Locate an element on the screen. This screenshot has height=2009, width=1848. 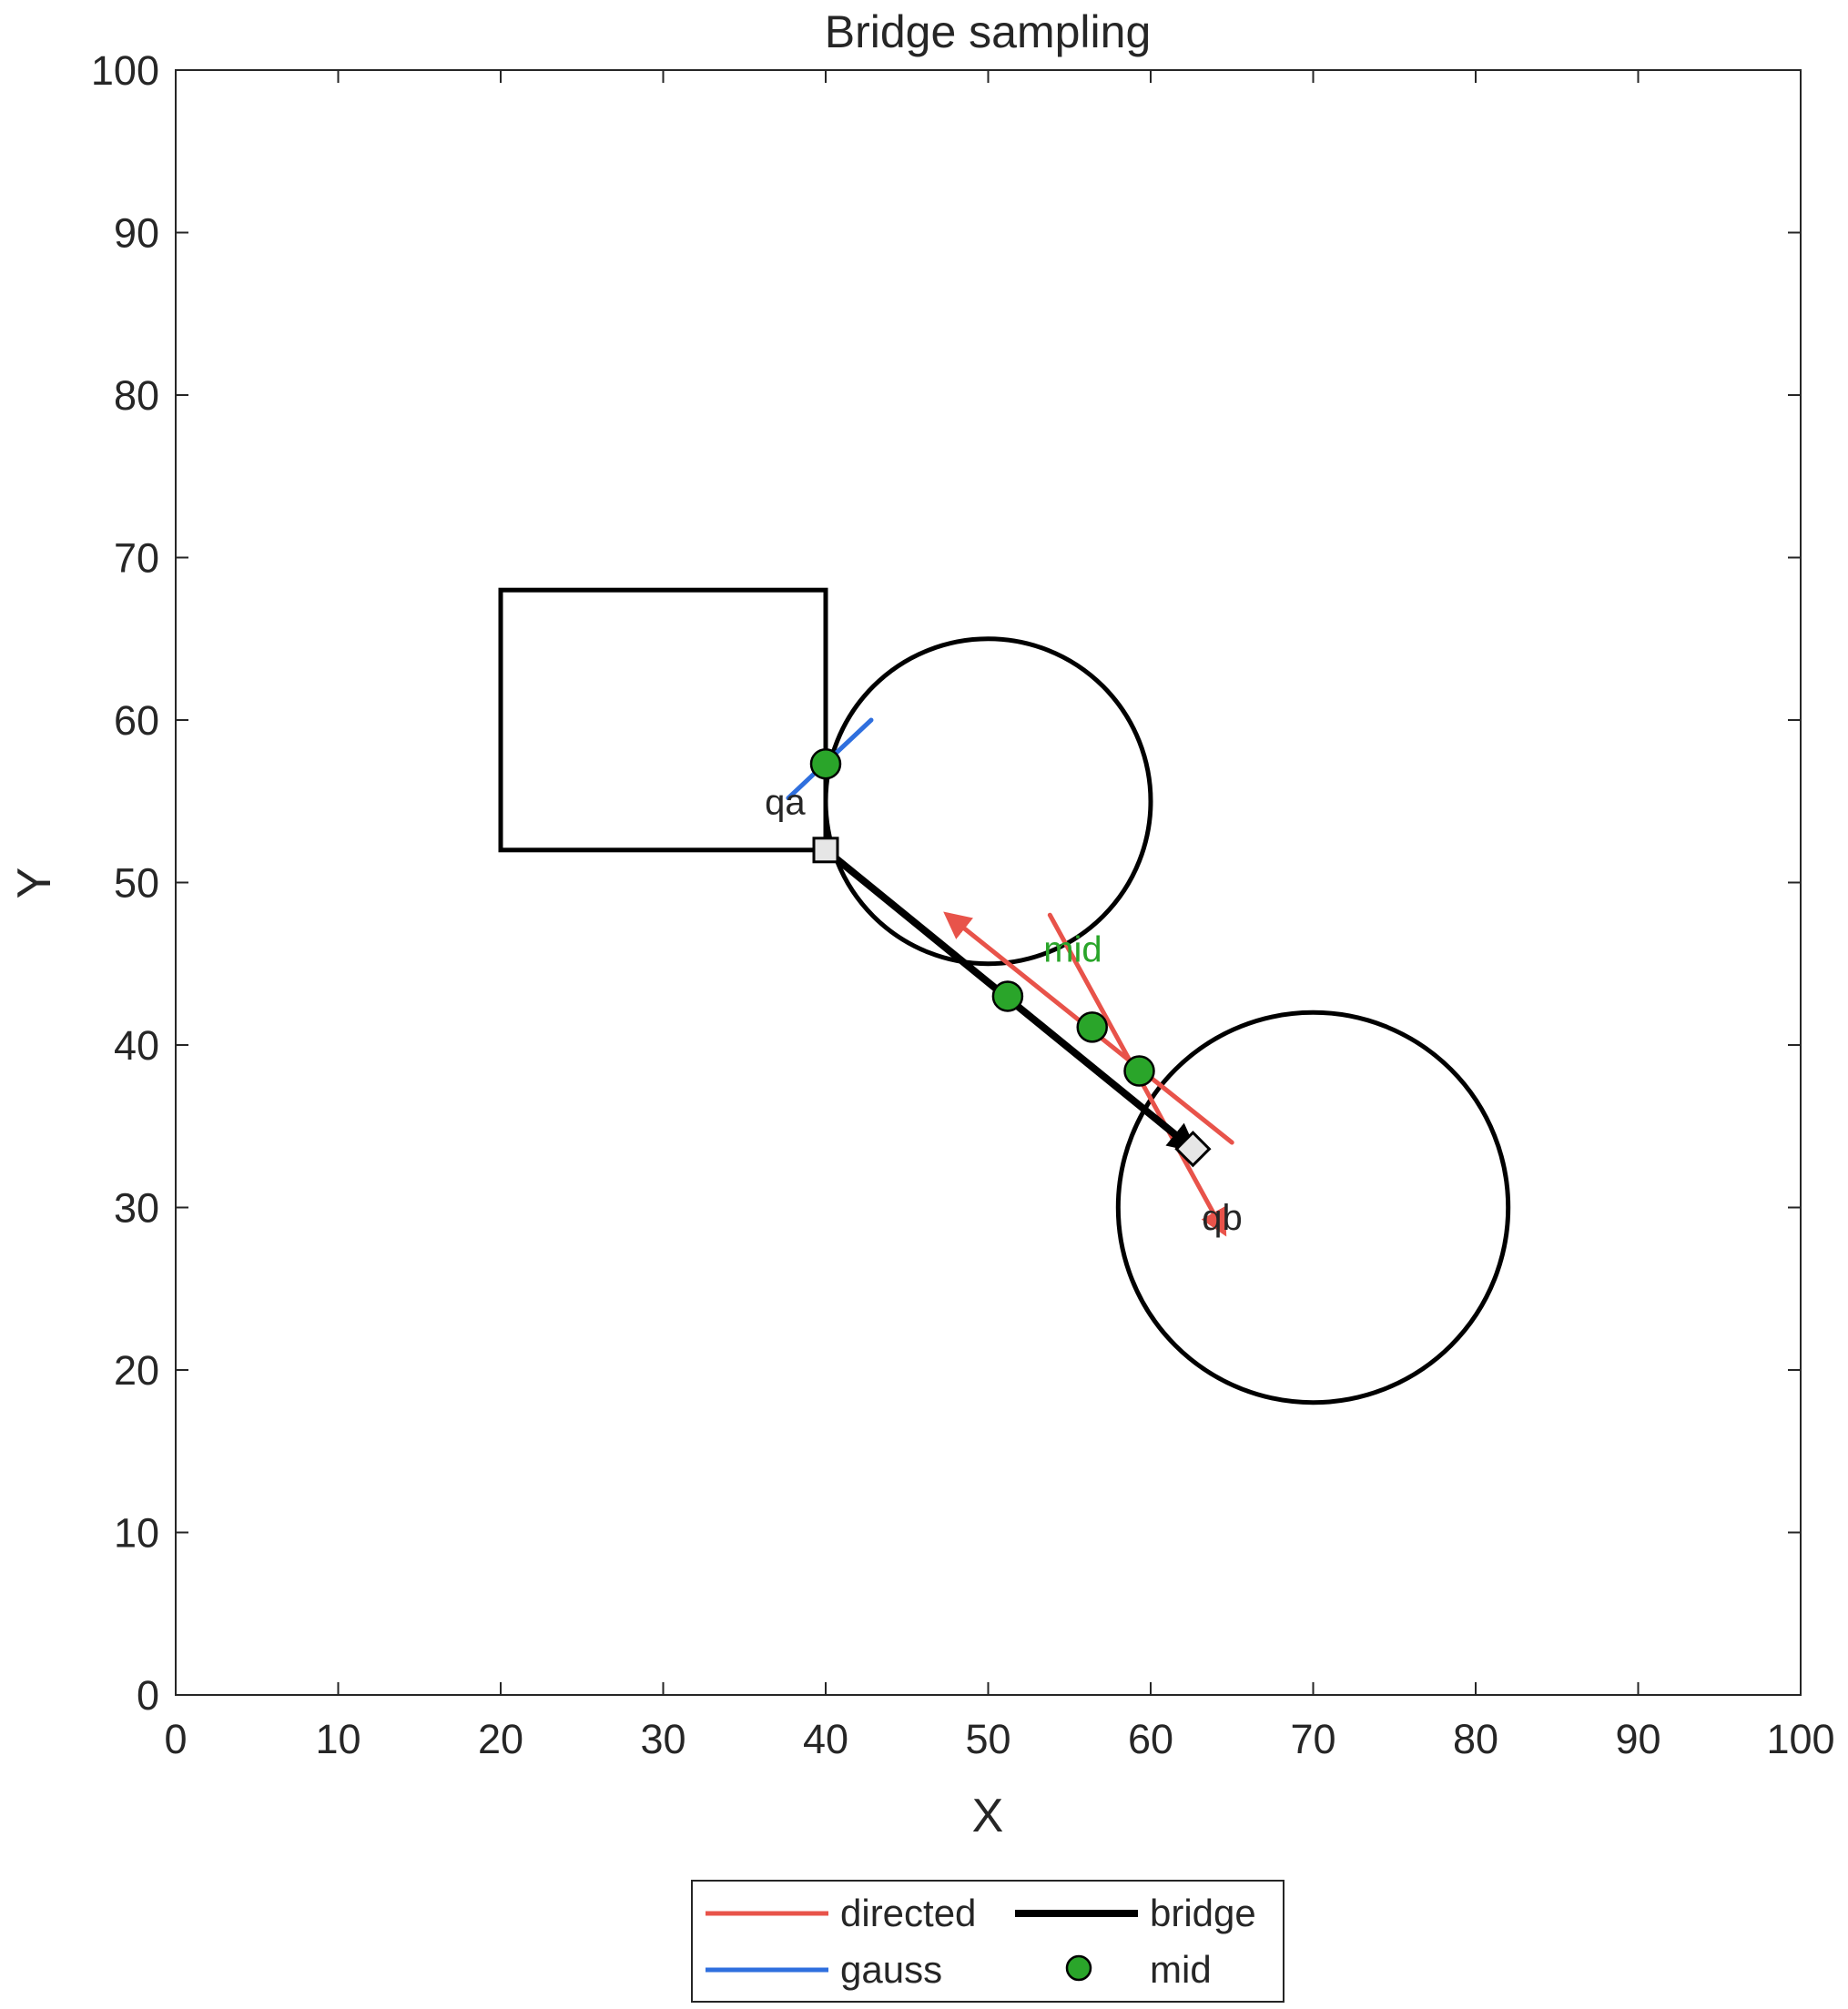
legend-label-directed: directed is located at coordinates (908, 1913).